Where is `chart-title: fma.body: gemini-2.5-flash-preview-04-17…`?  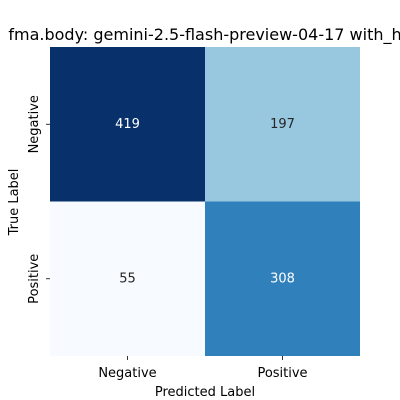 chart-title: fma.body: gemini-2.5-flash-preview-04-17… is located at coordinates (204, 35).